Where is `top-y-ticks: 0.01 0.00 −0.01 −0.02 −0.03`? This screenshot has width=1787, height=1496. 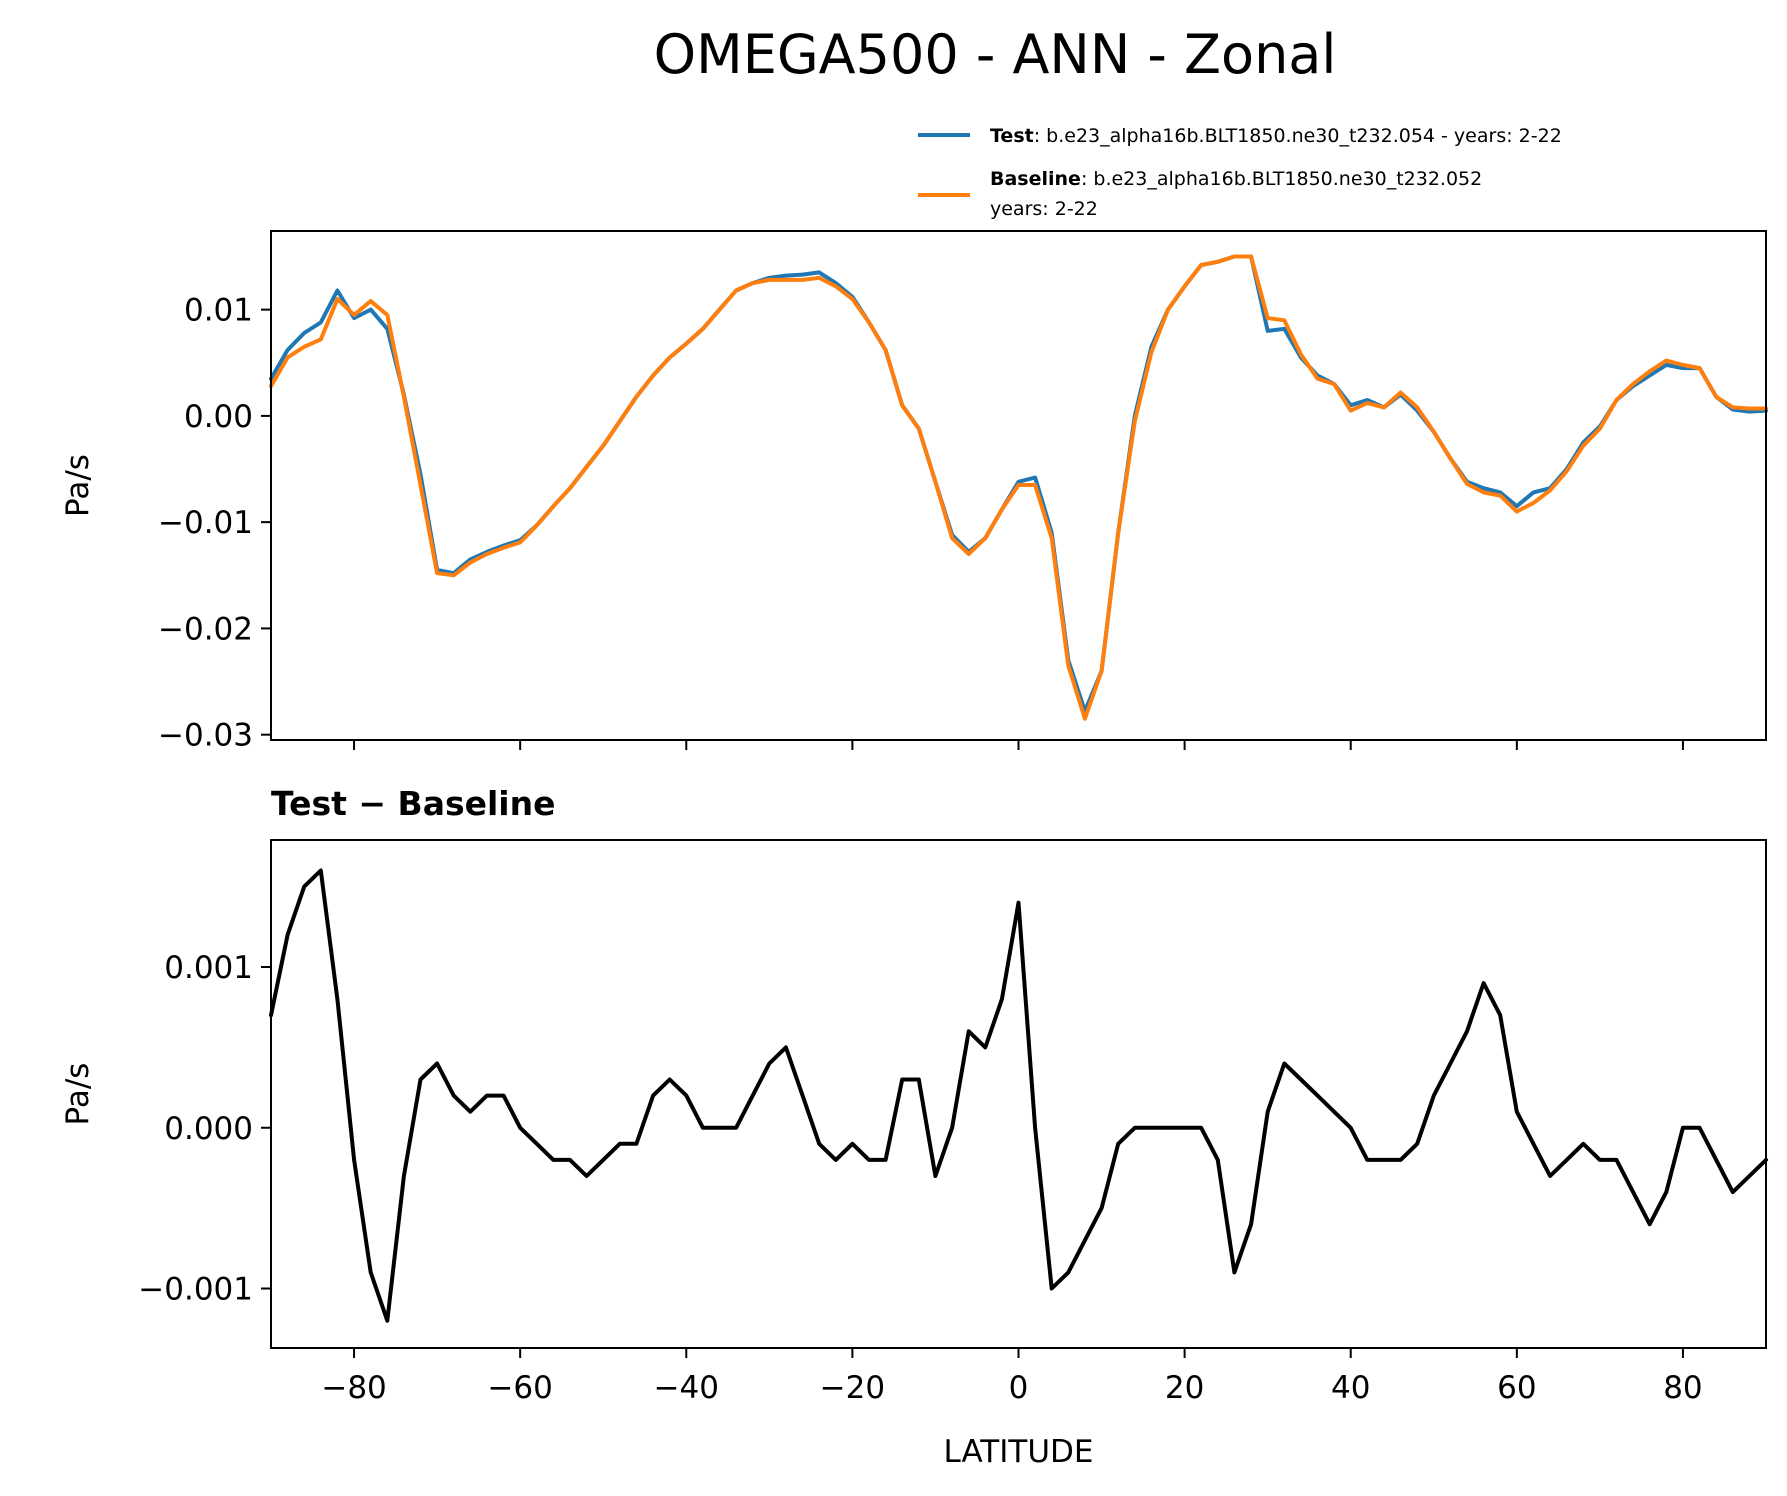
top-y-ticks: 0.01 0.00 −0.01 −0.02 −0.03 is located at coordinates (214, 523).